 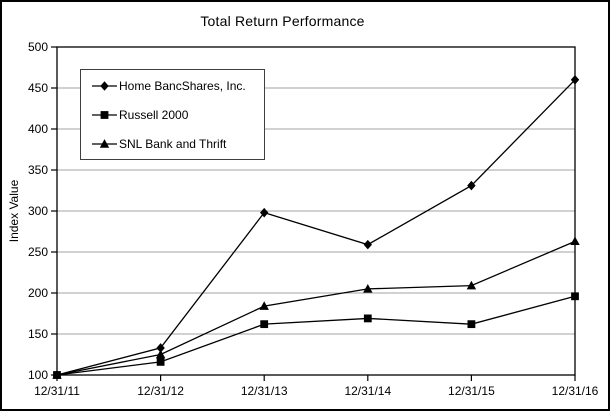 I want to click on x-tick-label-4: 12/31/15, so click(x=471, y=391).